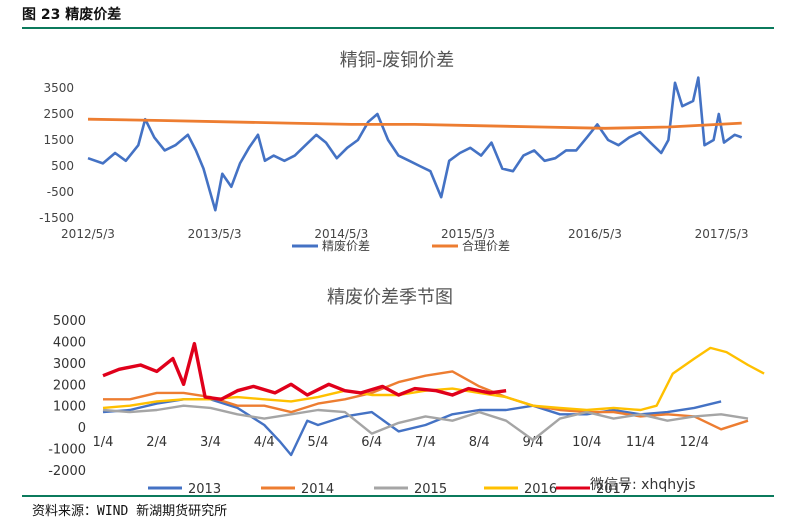 Image resolution: width=796 pixels, height=521 pixels. Describe the element at coordinates (643, 485) in the screenshot. I see `wechat-watermark: 微信号: xhqhyjs` at that location.